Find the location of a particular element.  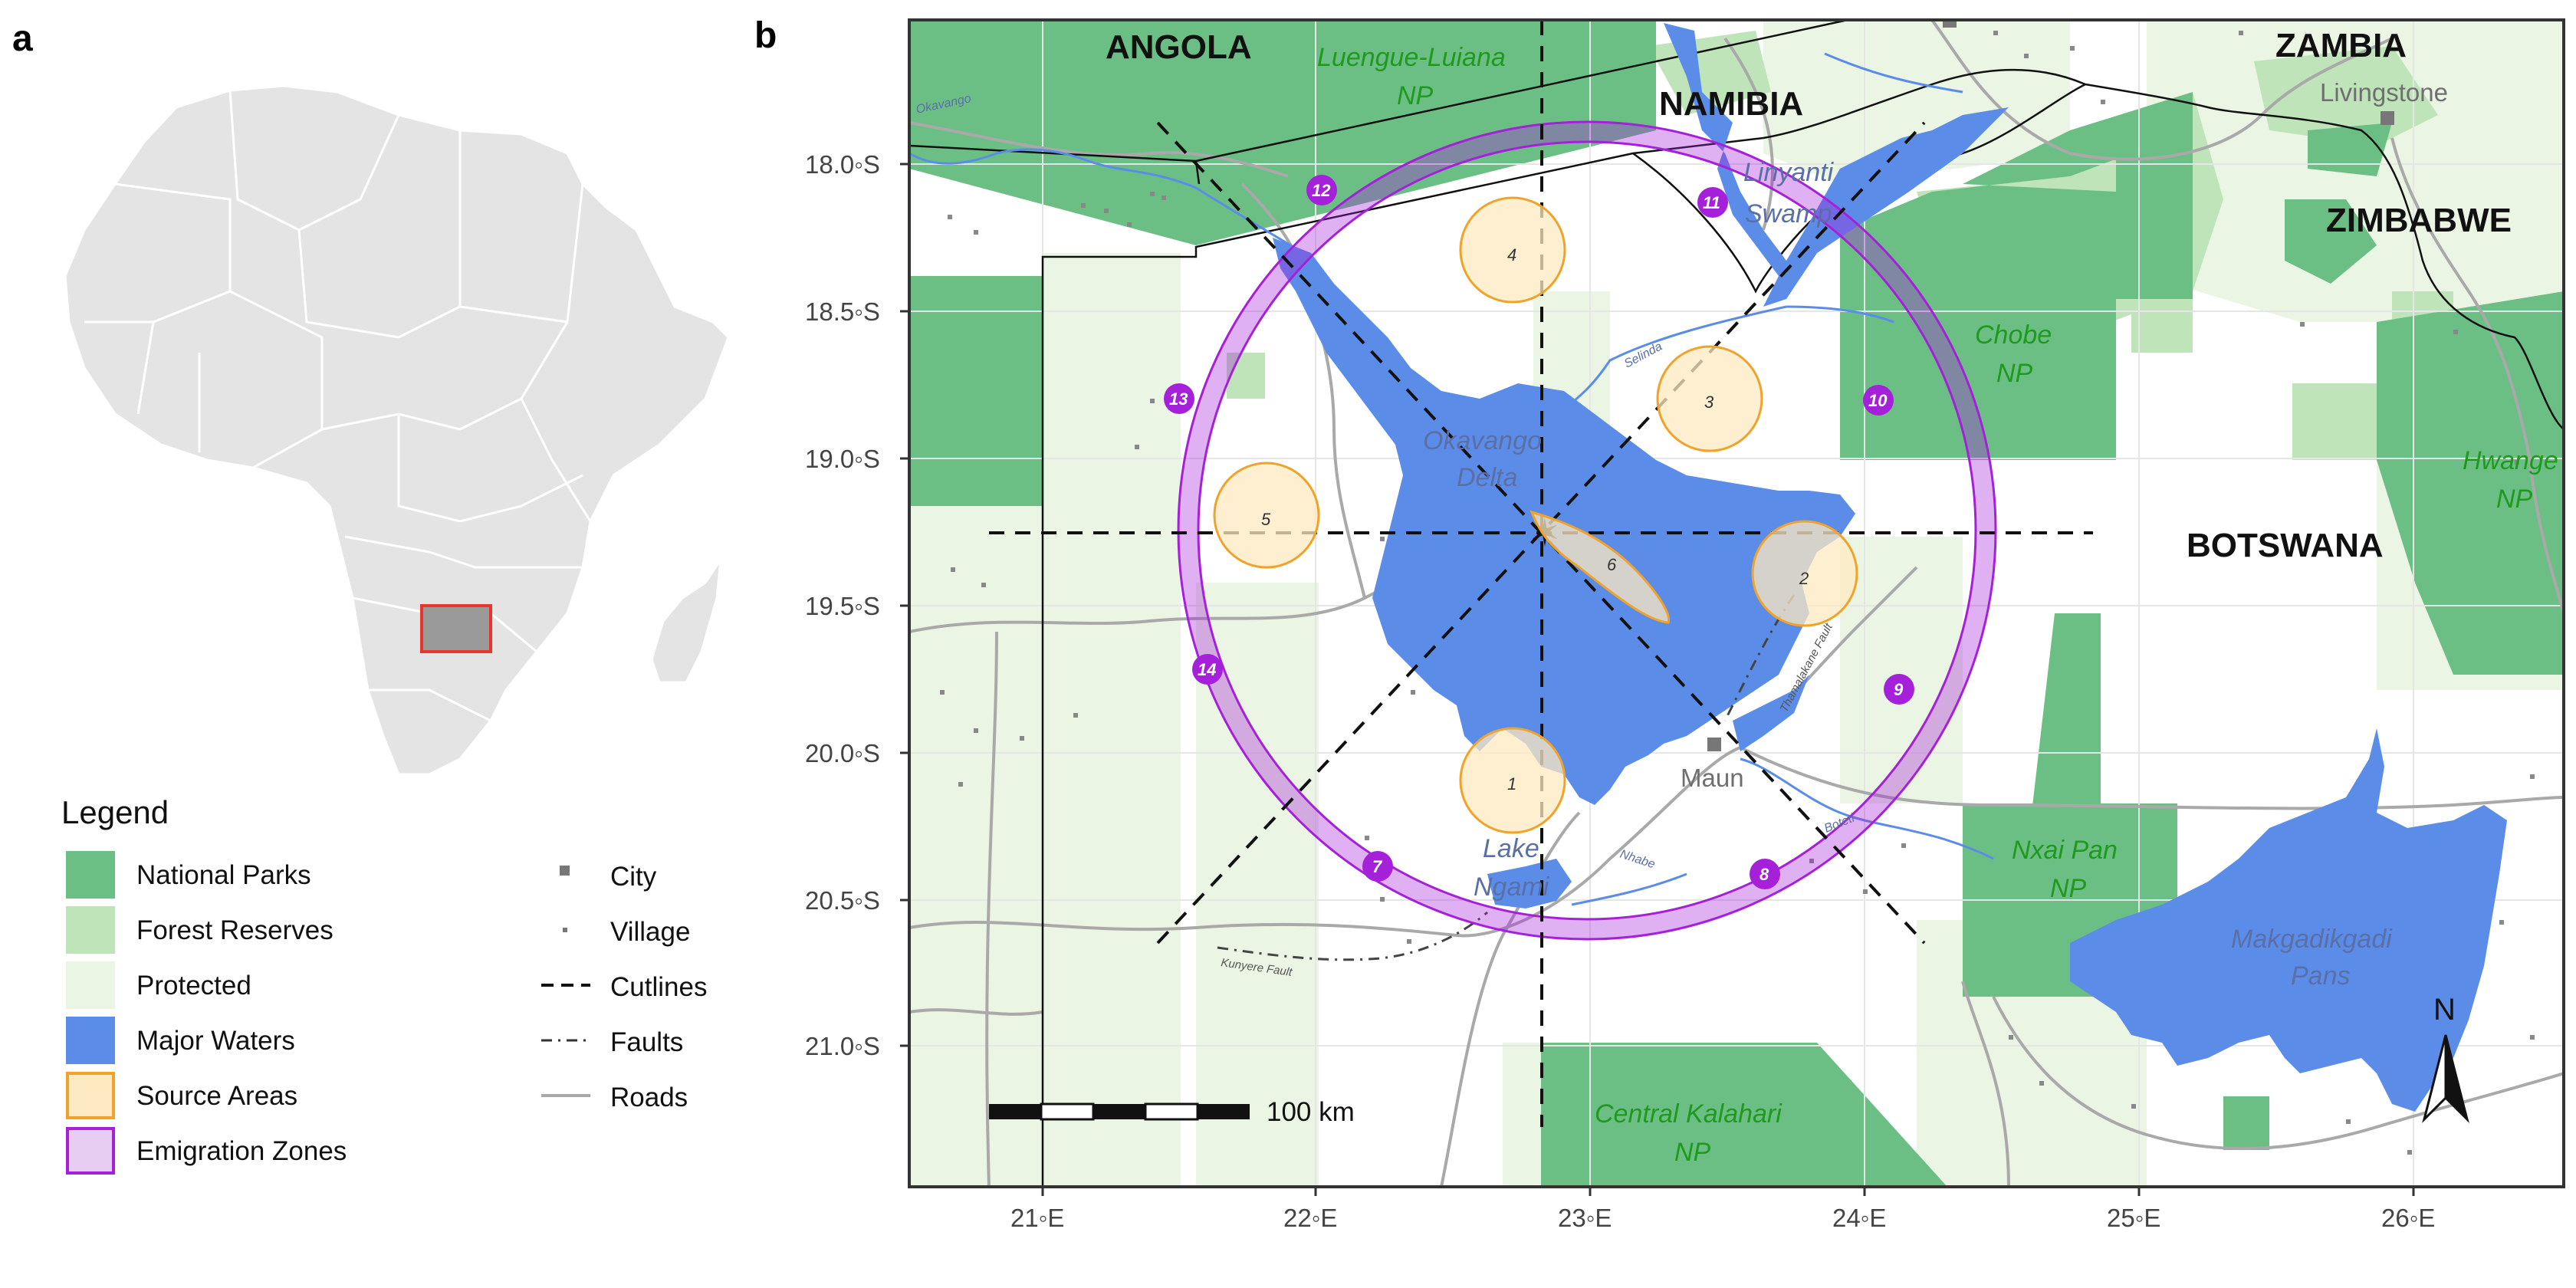

study-area-highlight is located at coordinates (456, 628).